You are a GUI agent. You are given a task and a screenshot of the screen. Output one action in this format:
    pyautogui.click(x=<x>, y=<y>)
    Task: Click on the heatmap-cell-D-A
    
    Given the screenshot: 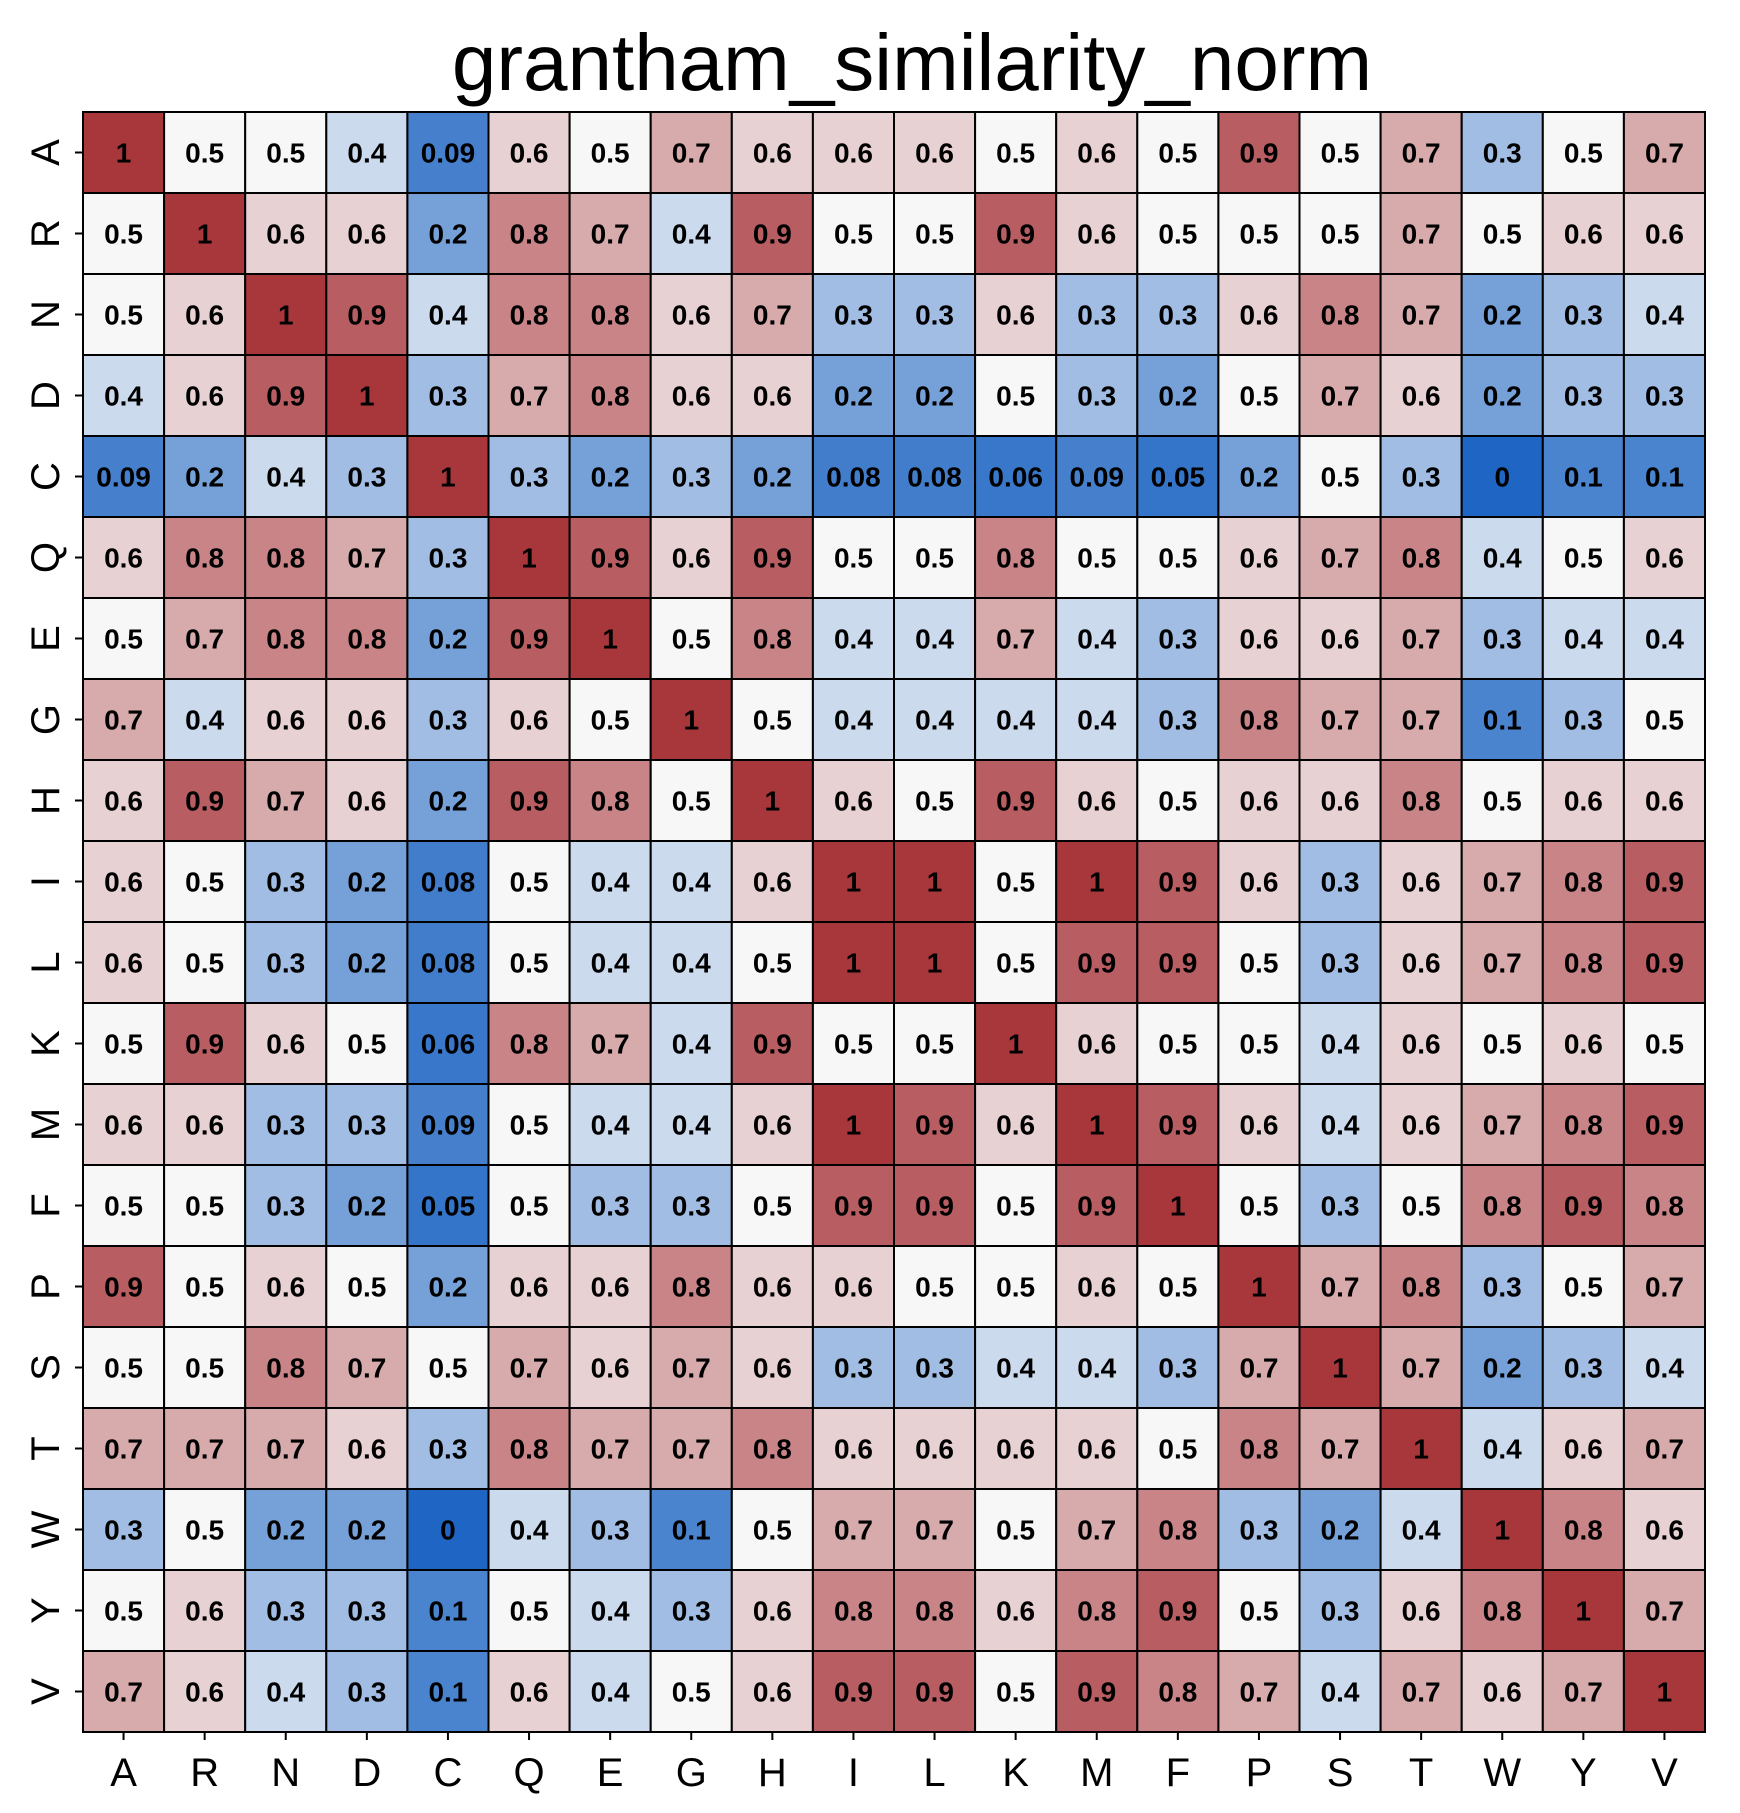 What is the action you would take?
    pyautogui.click(x=124, y=395)
    